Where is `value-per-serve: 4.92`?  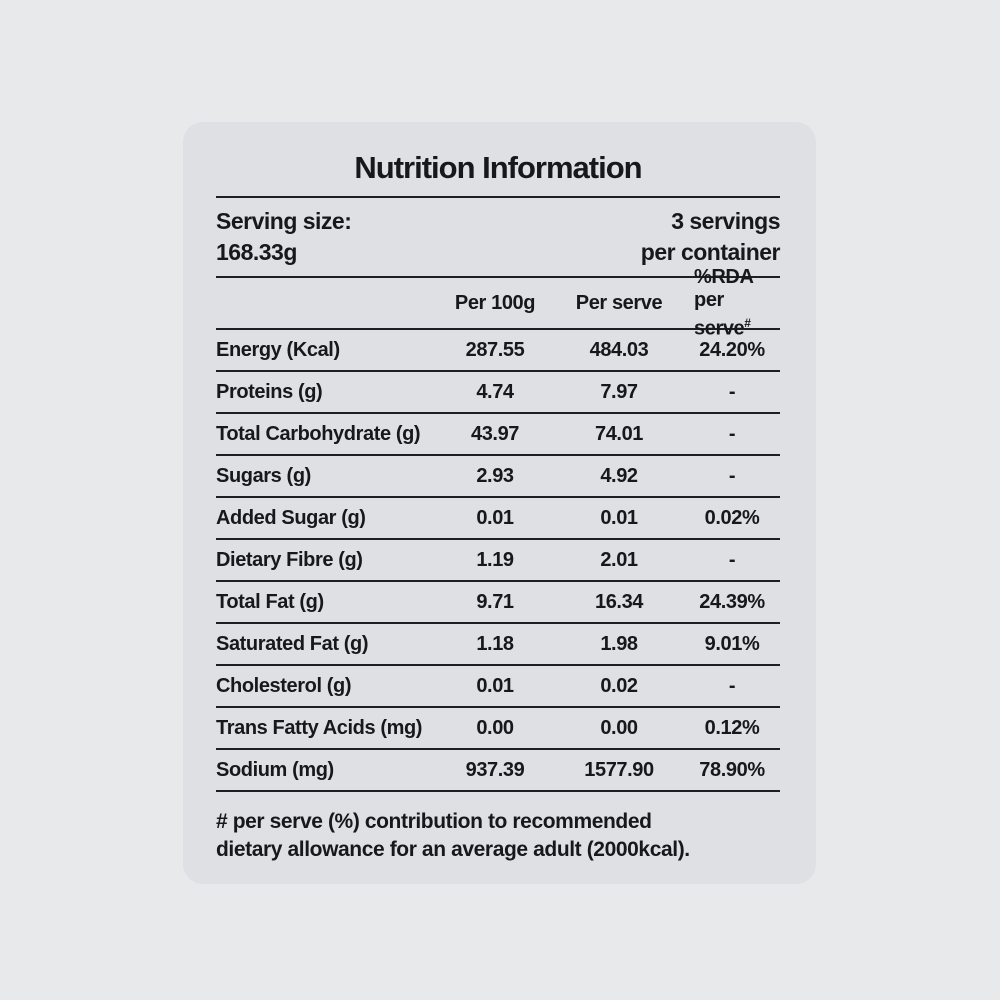
value-per-serve: 4.92 is located at coordinates (619, 475).